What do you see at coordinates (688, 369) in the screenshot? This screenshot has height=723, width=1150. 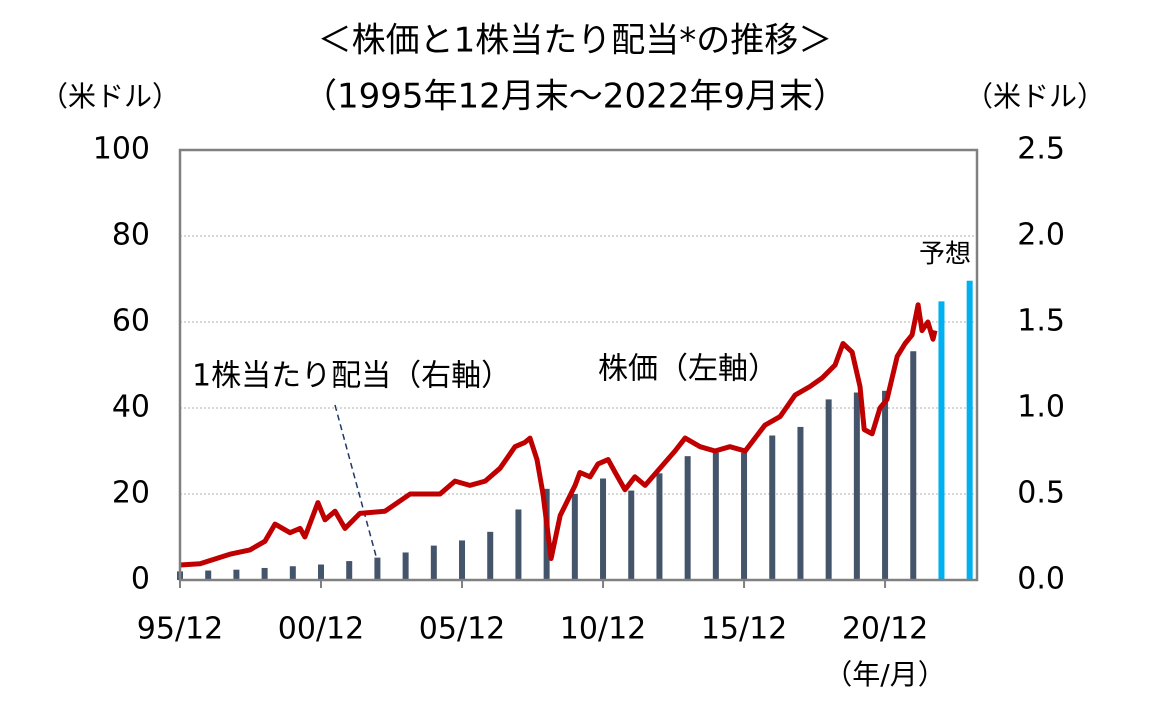 I see `series-label: 株価（左軸）` at bounding box center [688, 369].